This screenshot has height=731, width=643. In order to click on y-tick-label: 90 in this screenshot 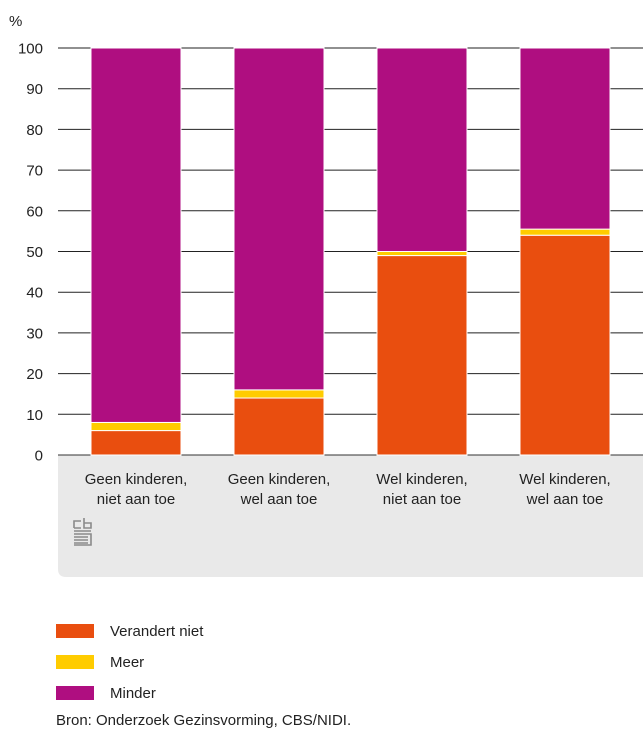, I will do `click(34, 89)`.